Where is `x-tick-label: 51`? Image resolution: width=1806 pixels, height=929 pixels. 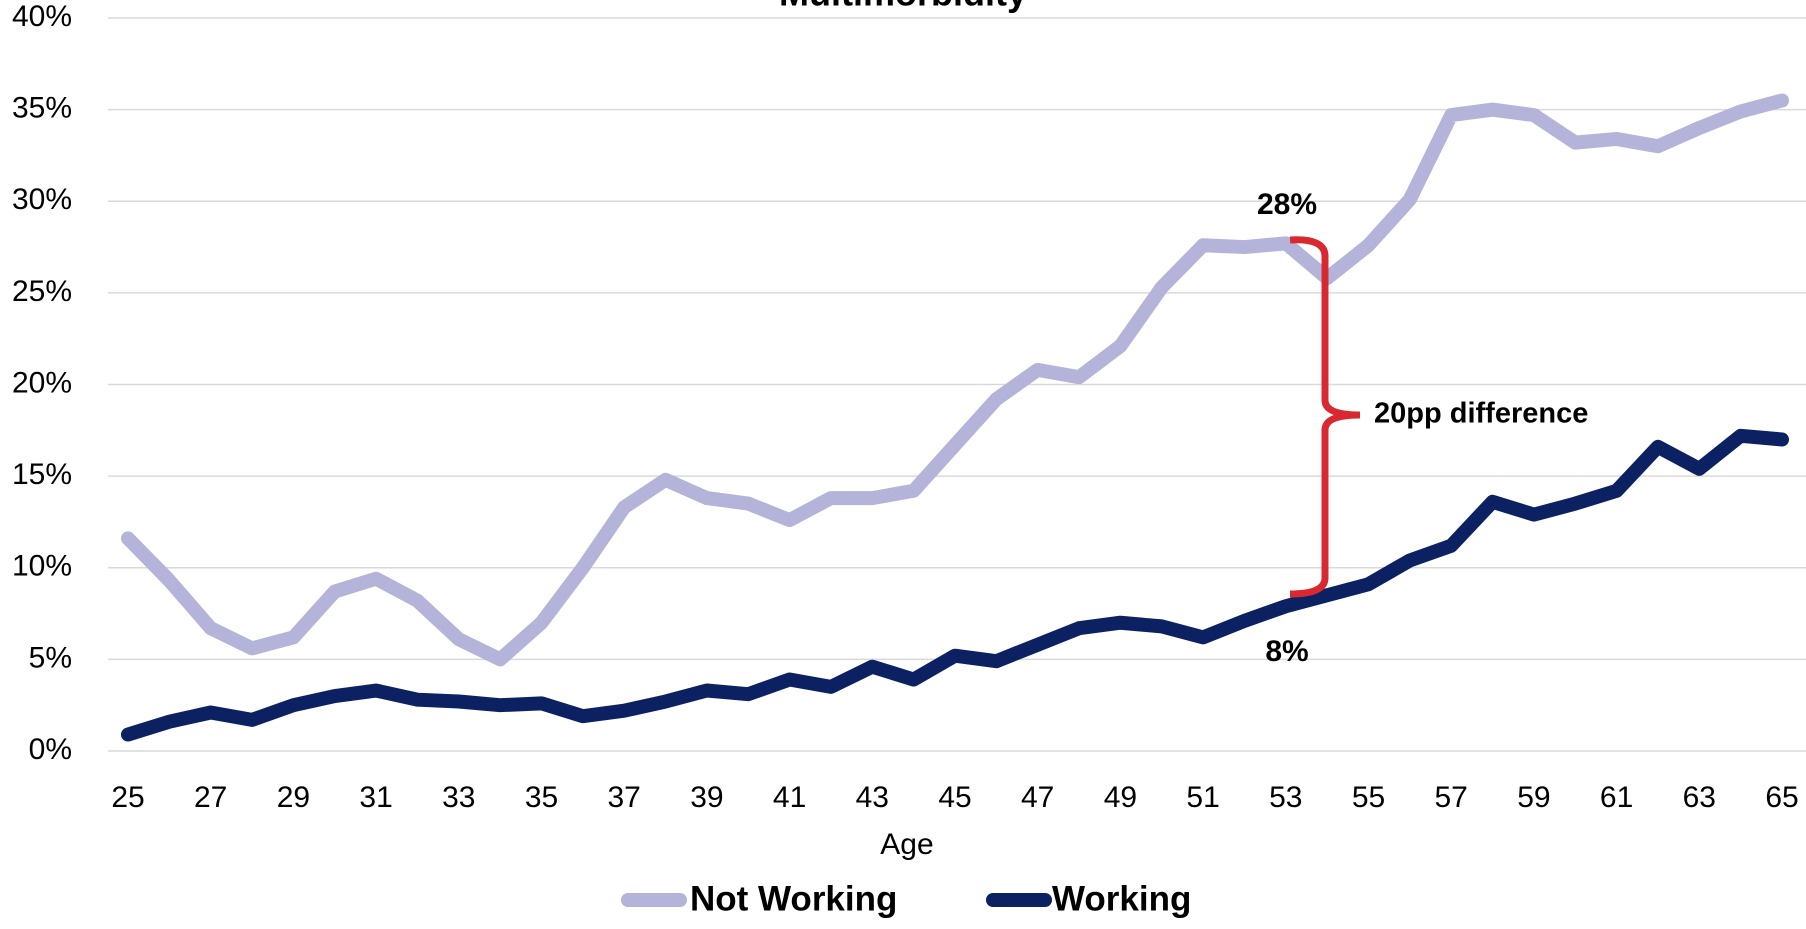
x-tick-label: 51 is located at coordinates (1202, 797).